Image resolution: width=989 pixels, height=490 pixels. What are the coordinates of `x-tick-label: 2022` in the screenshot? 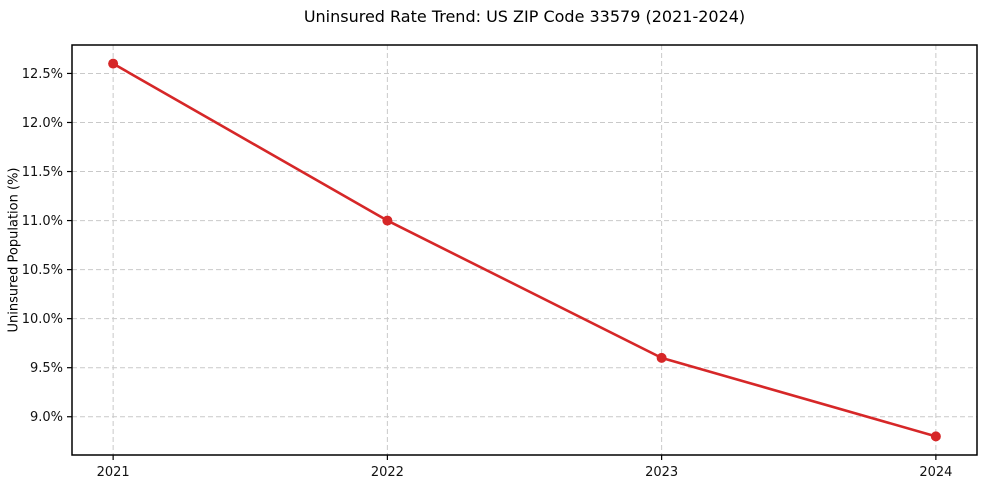 It's located at (387, 472).